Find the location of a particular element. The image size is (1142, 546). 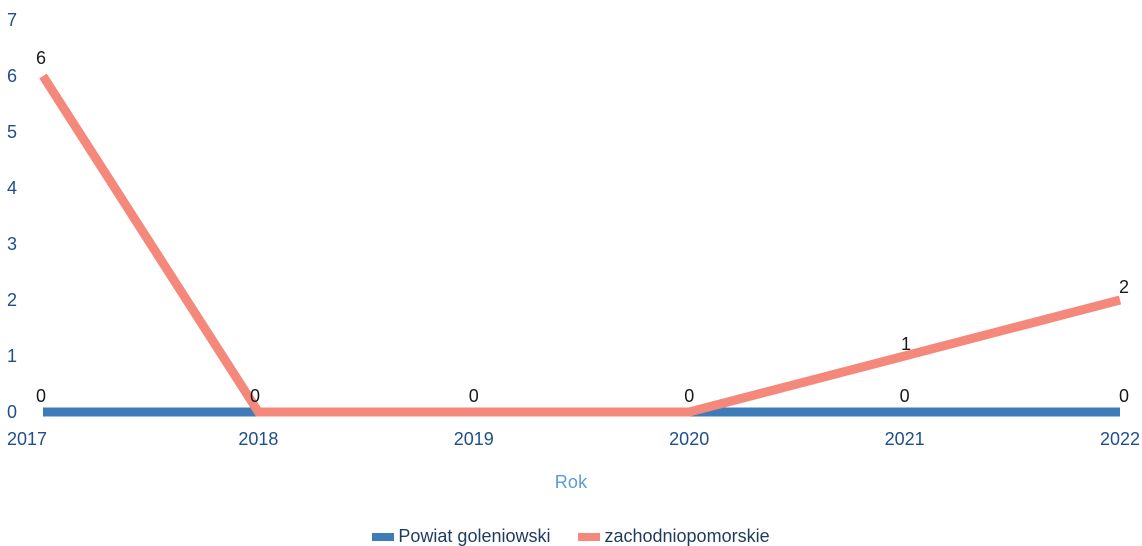

x-tick-label: 2018 is located at coordinates (258, 439).